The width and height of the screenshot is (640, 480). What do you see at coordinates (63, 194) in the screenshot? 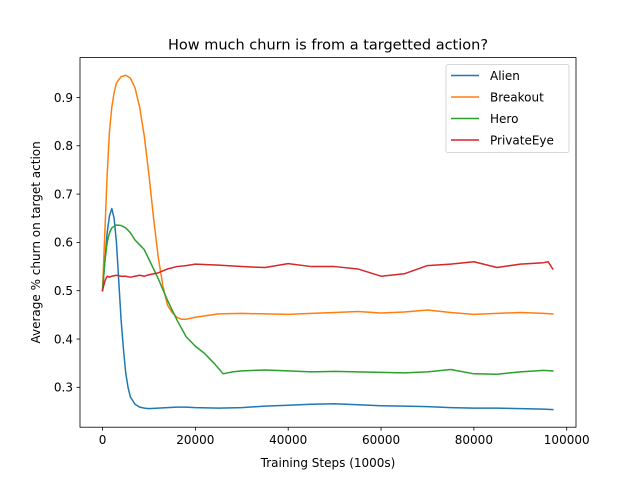
I see `y-tick-label: 0.7` at bounding box center [63, 194].